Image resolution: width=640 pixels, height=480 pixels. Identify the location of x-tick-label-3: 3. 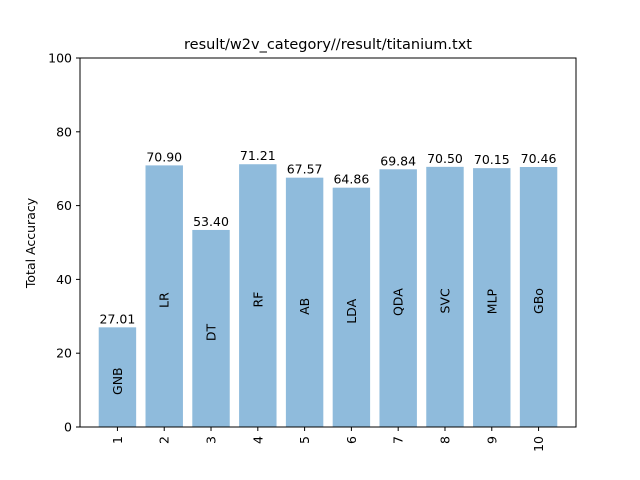
(211, 440).